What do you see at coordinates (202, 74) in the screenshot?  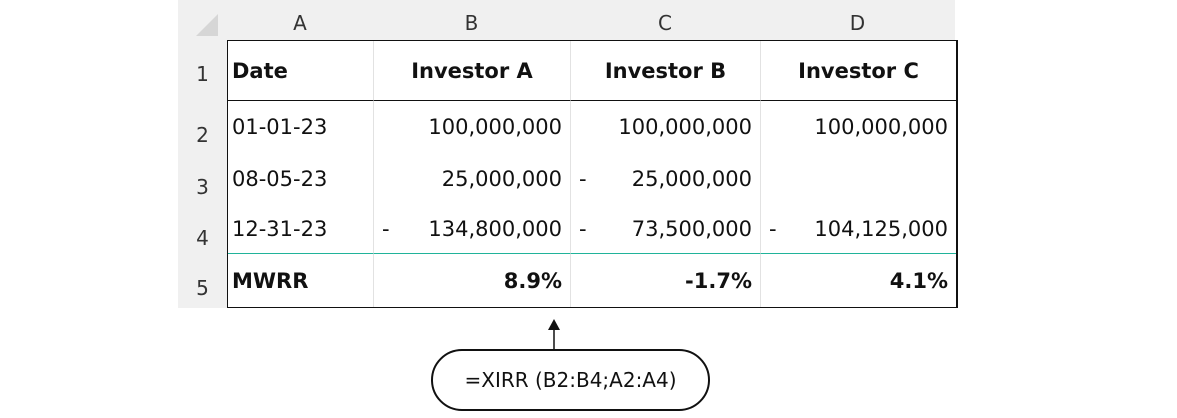 I see `row-header-1: 1` at bounding box center [202, 74].